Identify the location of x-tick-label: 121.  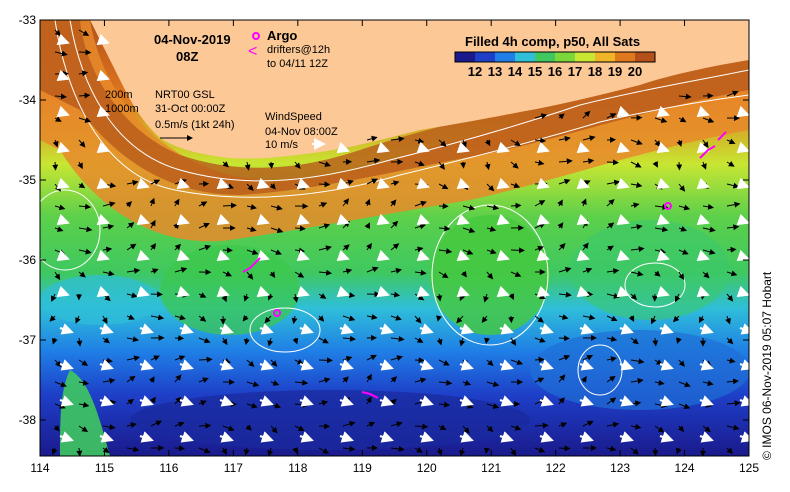
(491, 468).